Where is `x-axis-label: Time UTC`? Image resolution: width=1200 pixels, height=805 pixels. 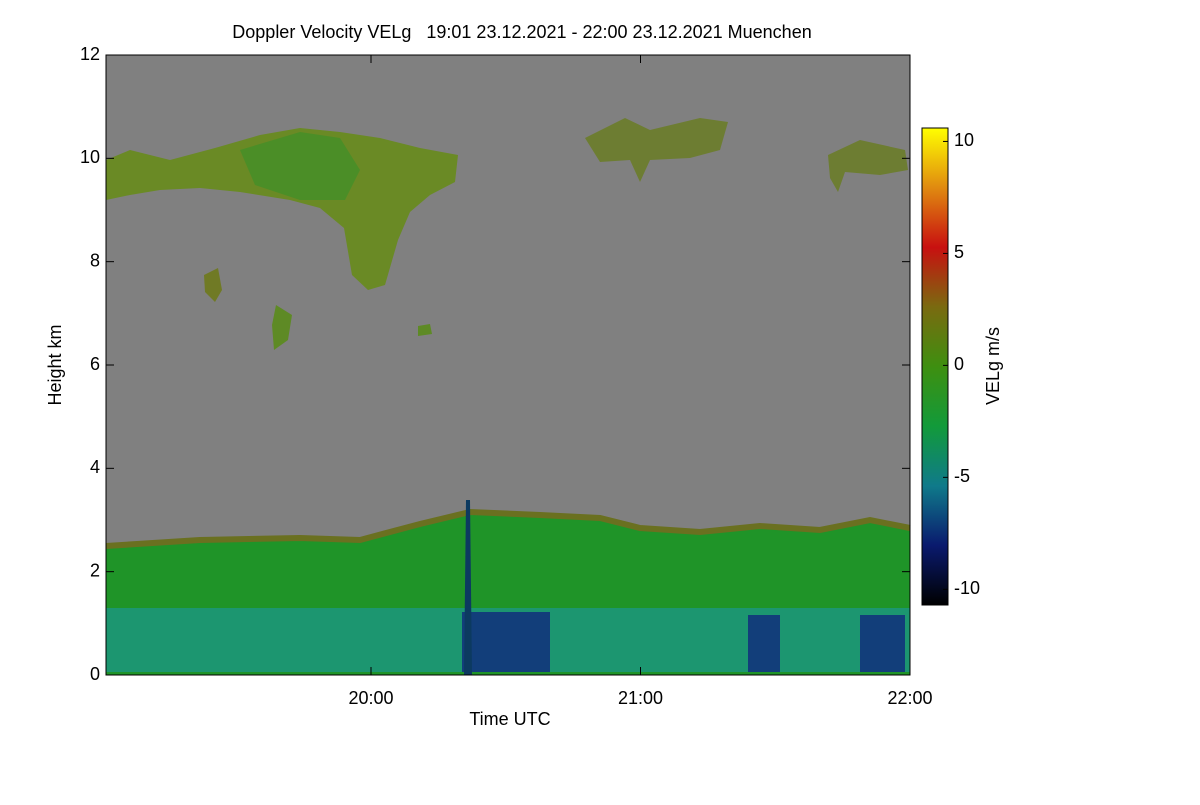
x-axis-label: Time UTC is located at coordinates (509, 719).